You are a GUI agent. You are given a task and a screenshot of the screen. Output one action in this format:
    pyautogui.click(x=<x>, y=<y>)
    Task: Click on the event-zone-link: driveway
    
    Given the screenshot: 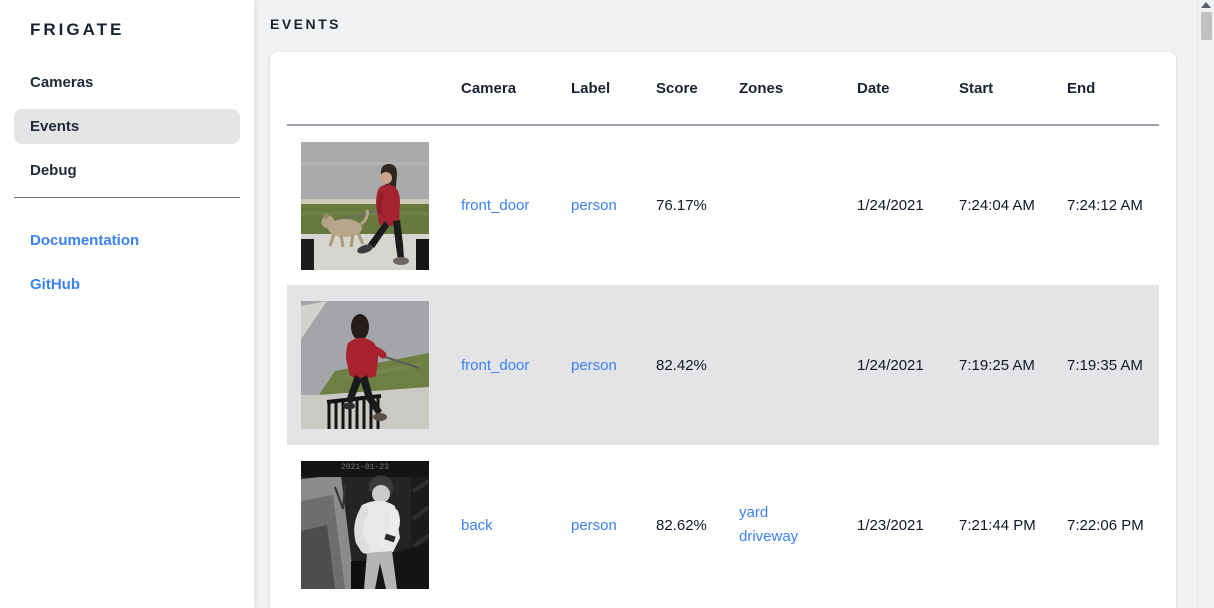 What is the action you would take?
    pyautogui.click(x=769, y=536)
    